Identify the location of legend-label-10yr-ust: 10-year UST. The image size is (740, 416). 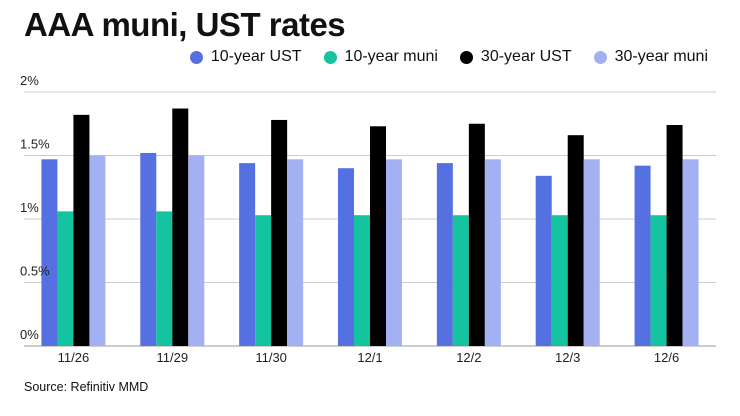
(256, 56).